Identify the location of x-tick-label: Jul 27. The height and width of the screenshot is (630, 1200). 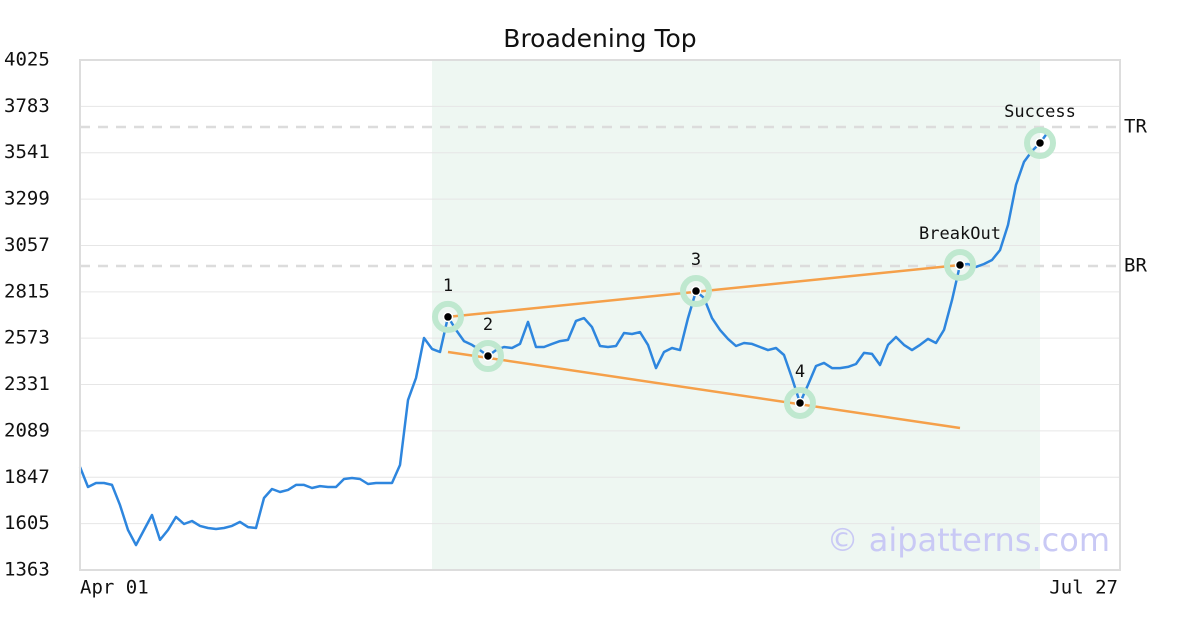
(1083, 588).